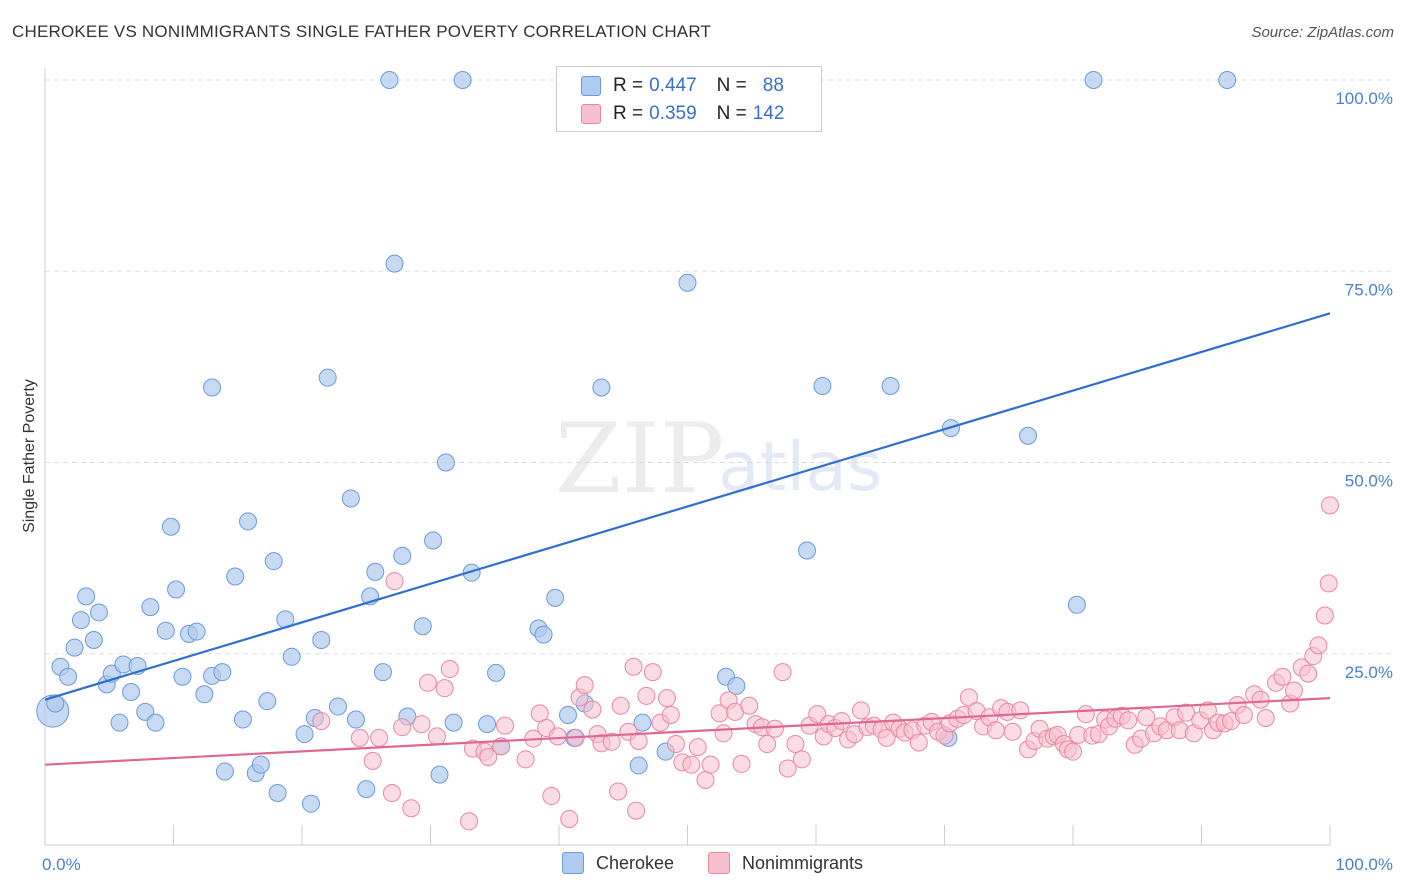  I want to click on legend-item-cherokee: Cherokee, so click(618, 863).